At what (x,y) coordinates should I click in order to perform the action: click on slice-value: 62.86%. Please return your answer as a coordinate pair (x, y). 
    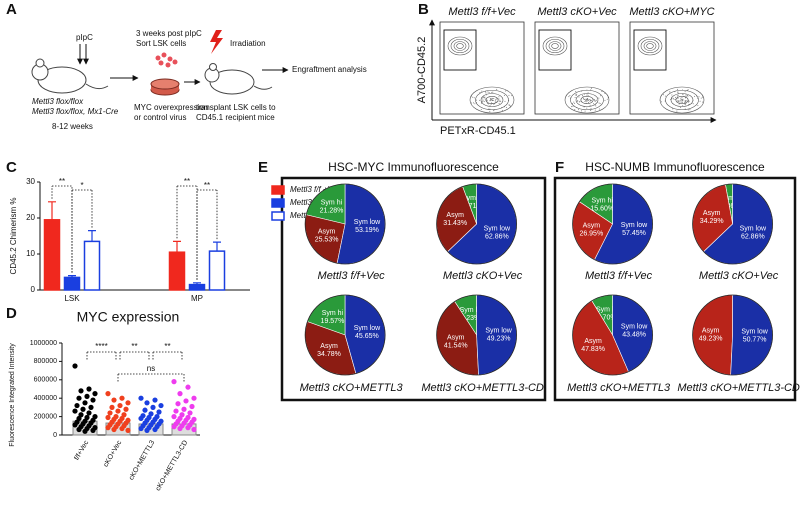
    Looking at the image, I should click on (497, 236).